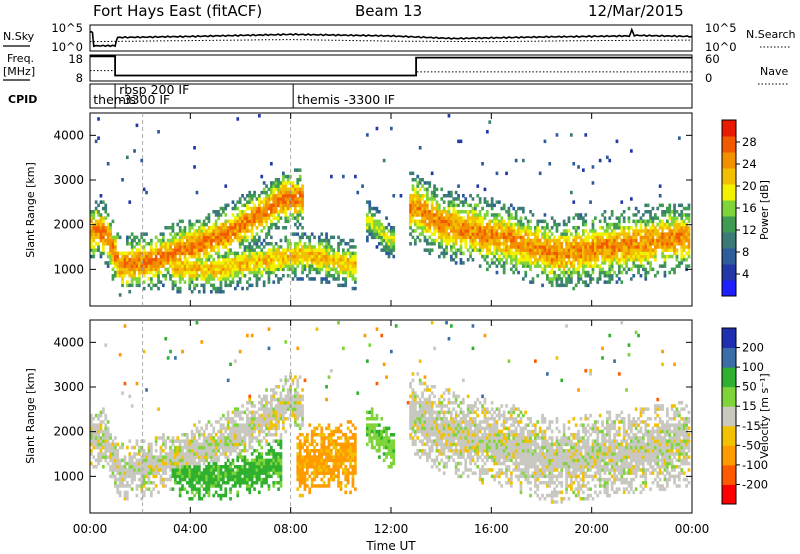 This screenshot has width=800, height=554. I want to click on power-ytick-label-0: 1000, so click(68, 269).